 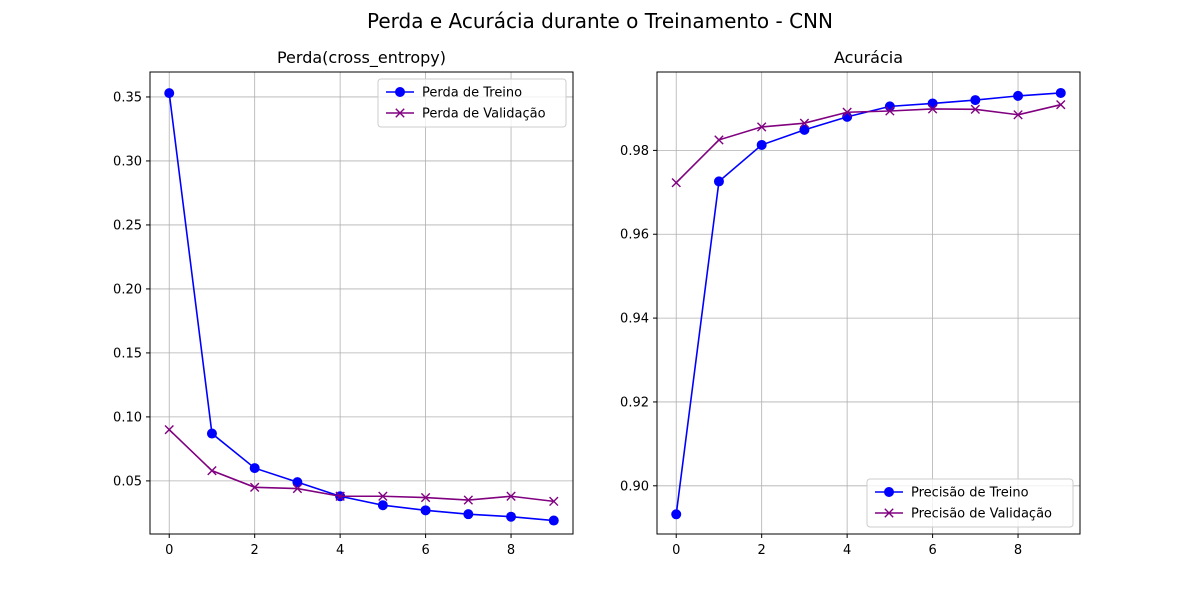 What do you see at coordinates (1018, 550) in the screenshot?
I see `accuracy-x-tick-label: 8` at bounding box center [1018, 550].